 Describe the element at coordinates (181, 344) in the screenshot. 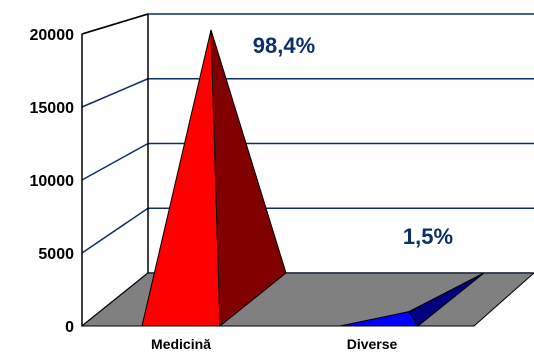

I see `x-category-label-0: Medicină` at that location.